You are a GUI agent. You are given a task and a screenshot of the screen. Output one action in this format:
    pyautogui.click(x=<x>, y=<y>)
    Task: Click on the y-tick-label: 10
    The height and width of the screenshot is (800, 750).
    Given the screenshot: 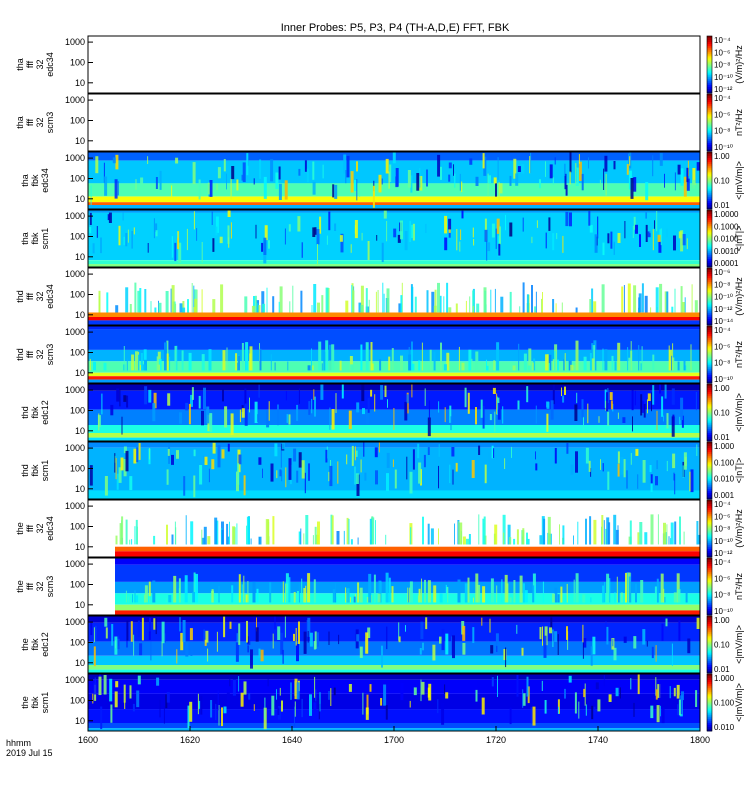 What is the action you would take?
    pyautogui.click(x=80, y=605)
    